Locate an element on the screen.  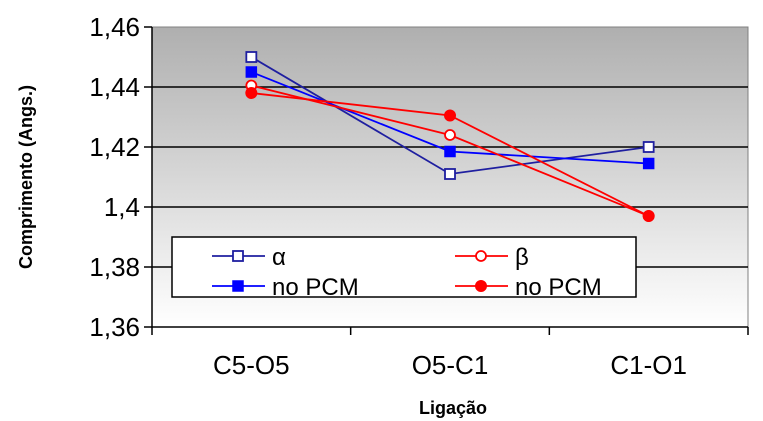
legend-box is located at coordinates (404, 267).